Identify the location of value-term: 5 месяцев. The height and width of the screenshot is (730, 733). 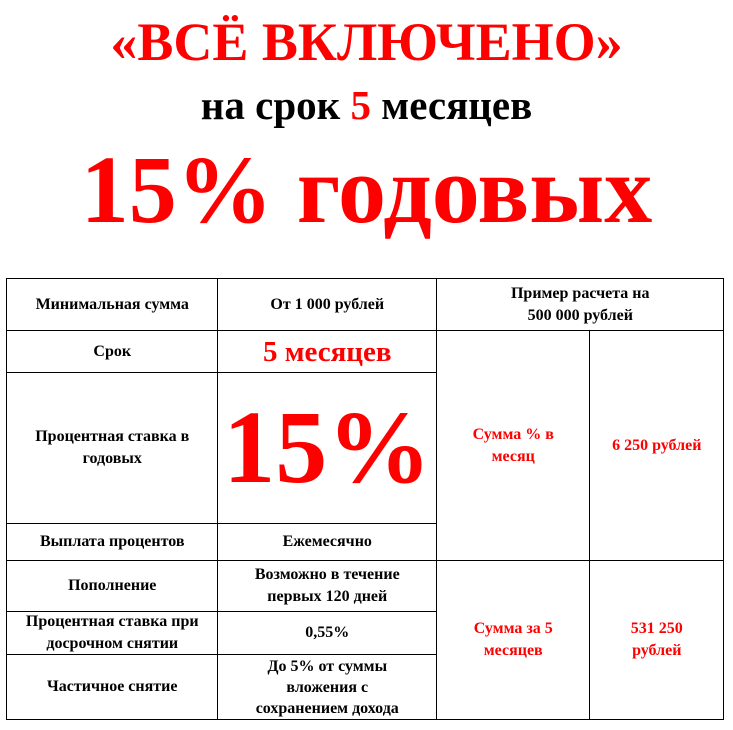
(327, 352).